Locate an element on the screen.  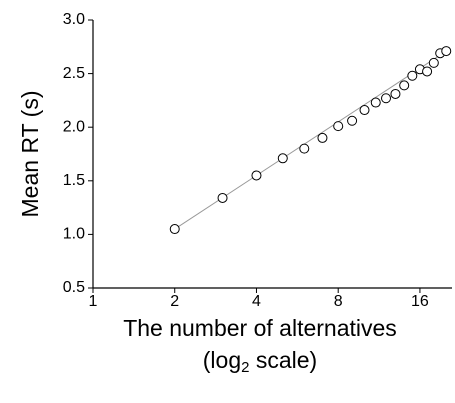
x-tick-label: 8 is located at coordinates (338, 301).